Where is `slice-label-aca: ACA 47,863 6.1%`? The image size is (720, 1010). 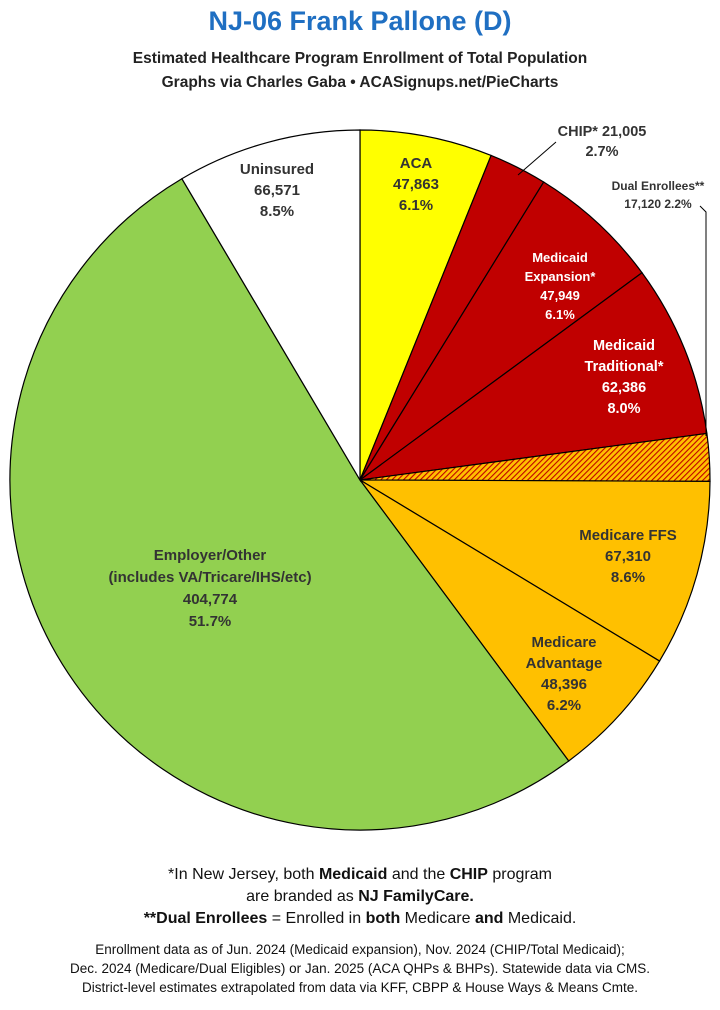
slice-label-aca: ACA 47,863 6.1% is located at coordinates (416, 184).